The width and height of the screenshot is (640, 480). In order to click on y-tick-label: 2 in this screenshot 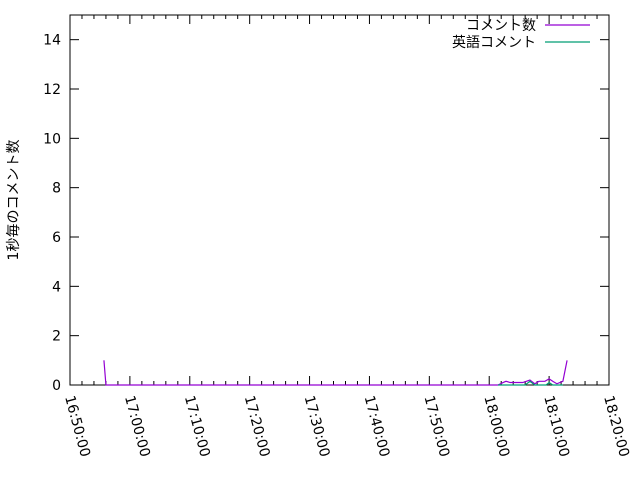, I will do `click(56, 337)`.